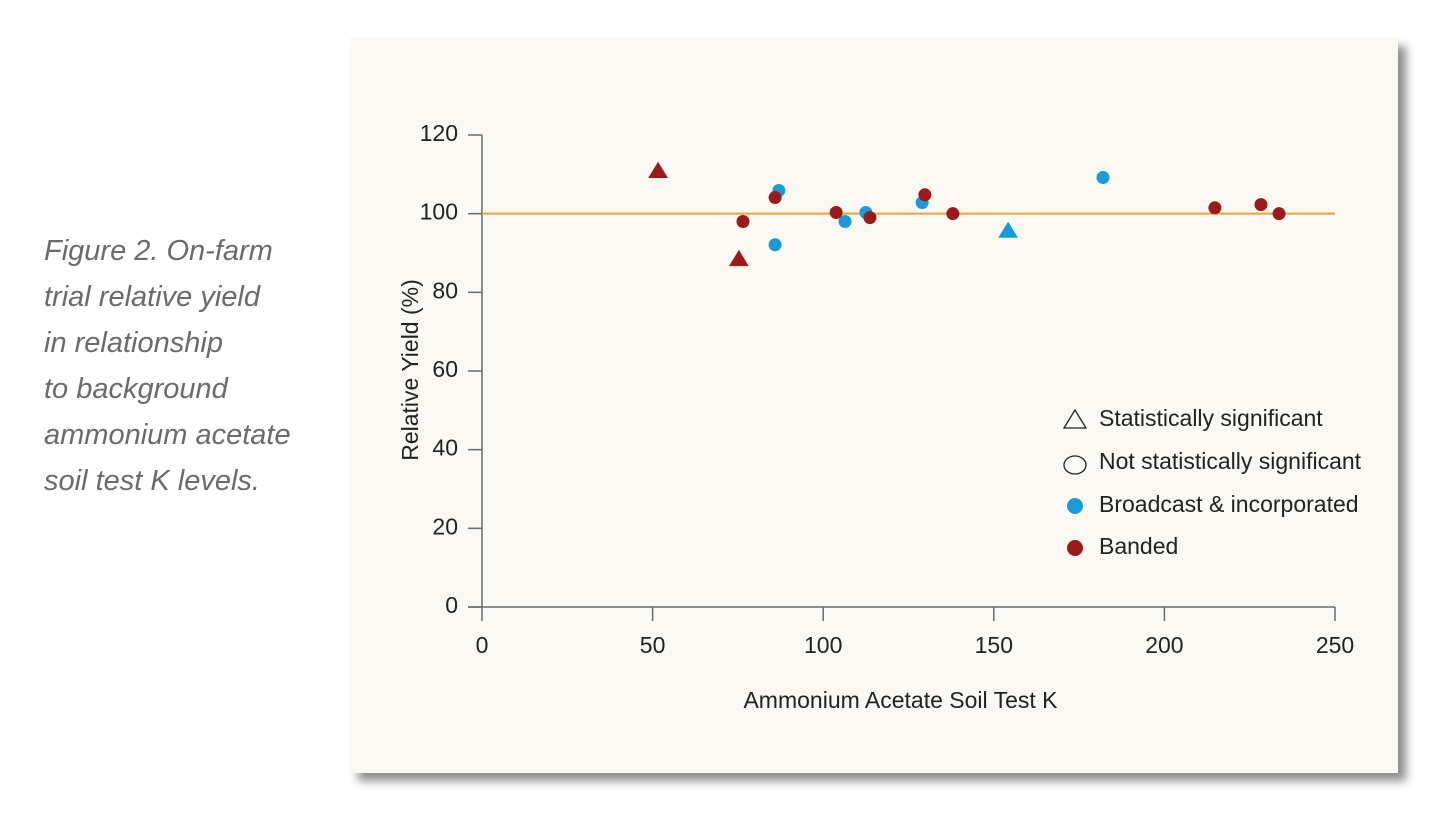  What do you see at coordinates (439, 133) in the screenshot?
I see `y-tick-label: 120` at bounding box center [439, 133].